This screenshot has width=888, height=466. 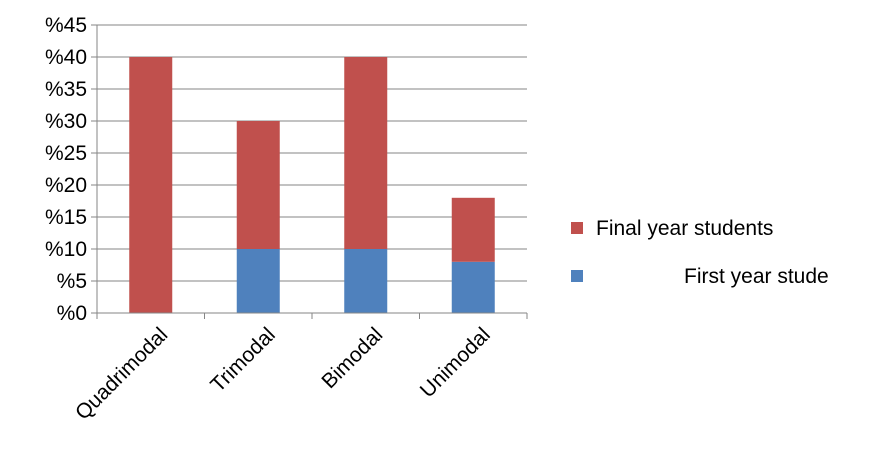 What do you see at coordinates (66, 153) in the screenshot?
I see `y-tick-label: %25` at bounding box center [66, 153].